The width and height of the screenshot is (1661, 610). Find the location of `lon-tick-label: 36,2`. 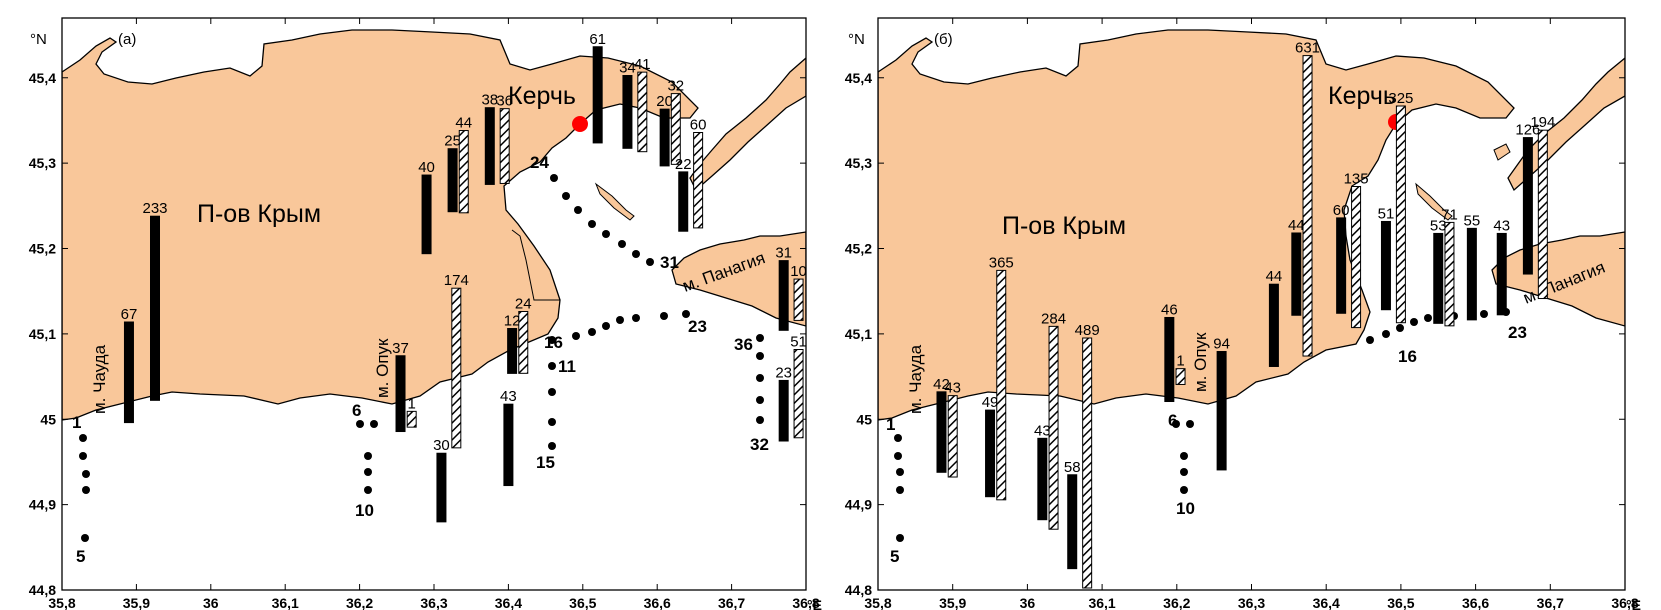

lon-tick-label: 36,2 is located at coordinates (359, 602).